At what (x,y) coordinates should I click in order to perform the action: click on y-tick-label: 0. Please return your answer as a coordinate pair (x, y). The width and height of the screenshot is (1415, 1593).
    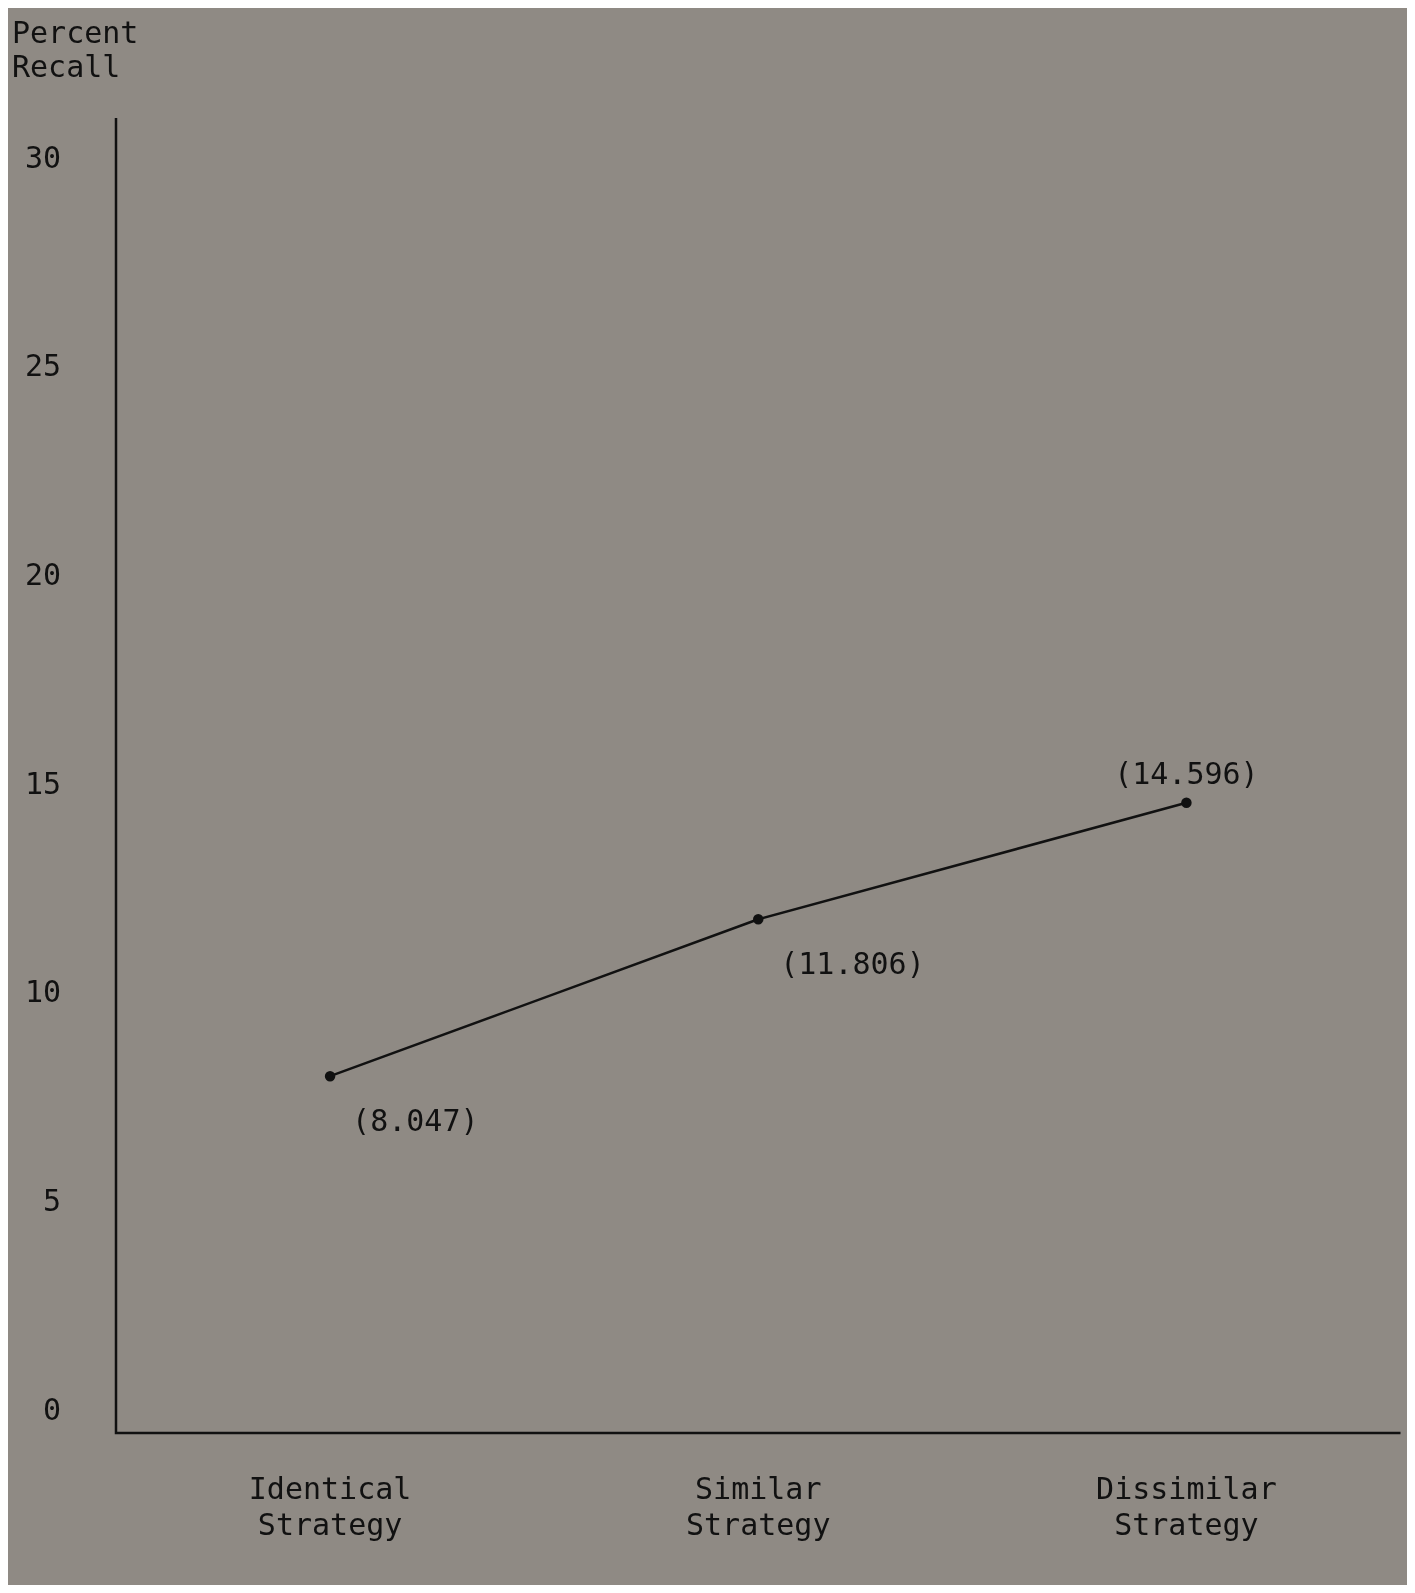
    Looking at the image, I should click on (51, 1409).